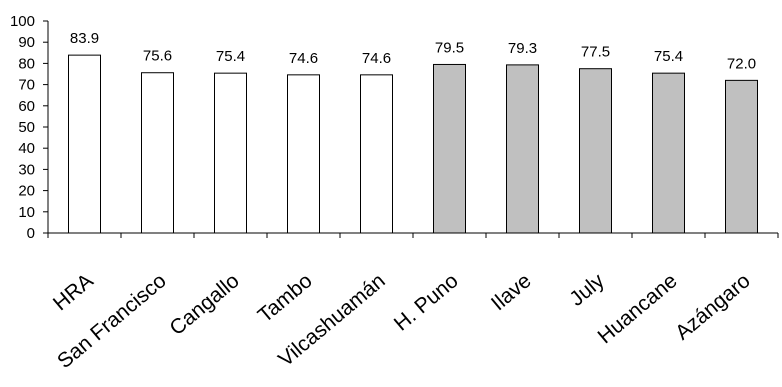  I want to click on y-tick-label: 30, so click(26, 169).